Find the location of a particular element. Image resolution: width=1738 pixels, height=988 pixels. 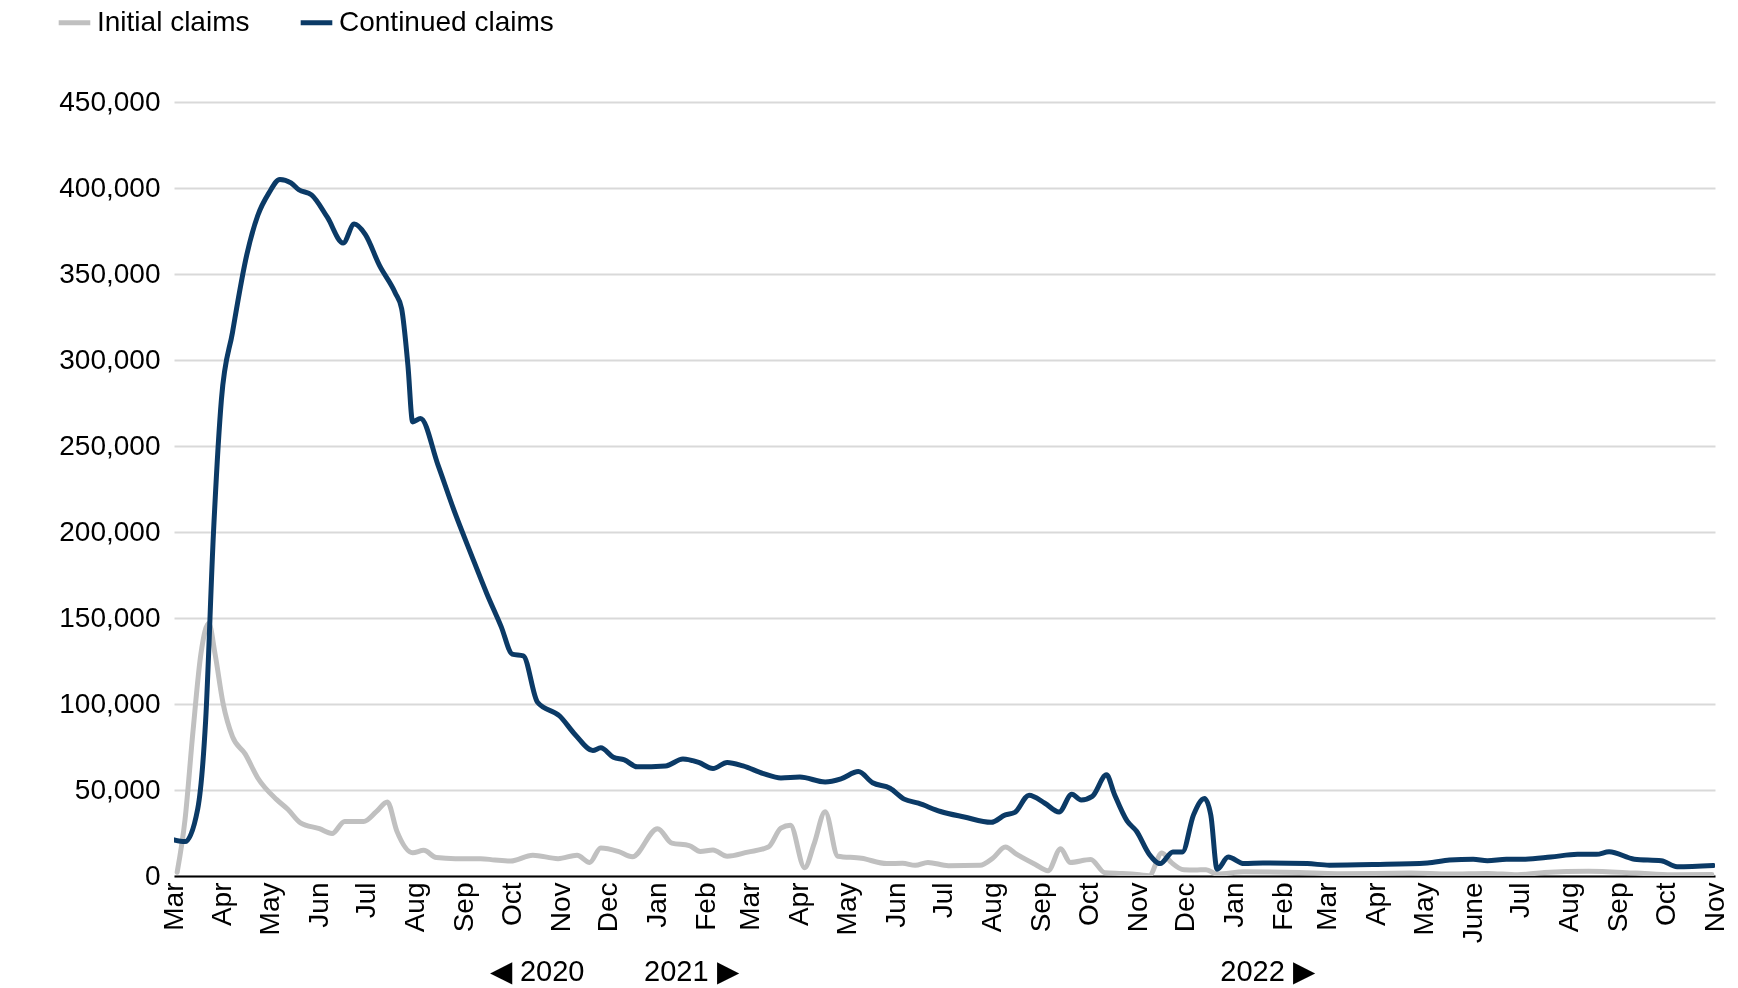

y-tick-label: 300,000 is located at coordinates (110, 359).